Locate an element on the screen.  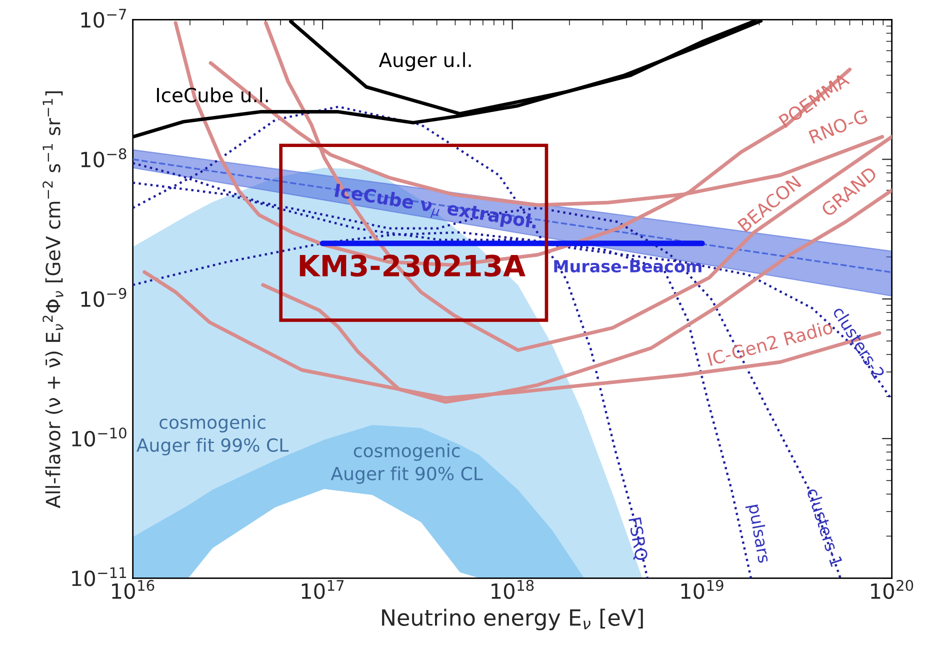
text: IC-Gen2 Radio is located at coordinates (770, 343).